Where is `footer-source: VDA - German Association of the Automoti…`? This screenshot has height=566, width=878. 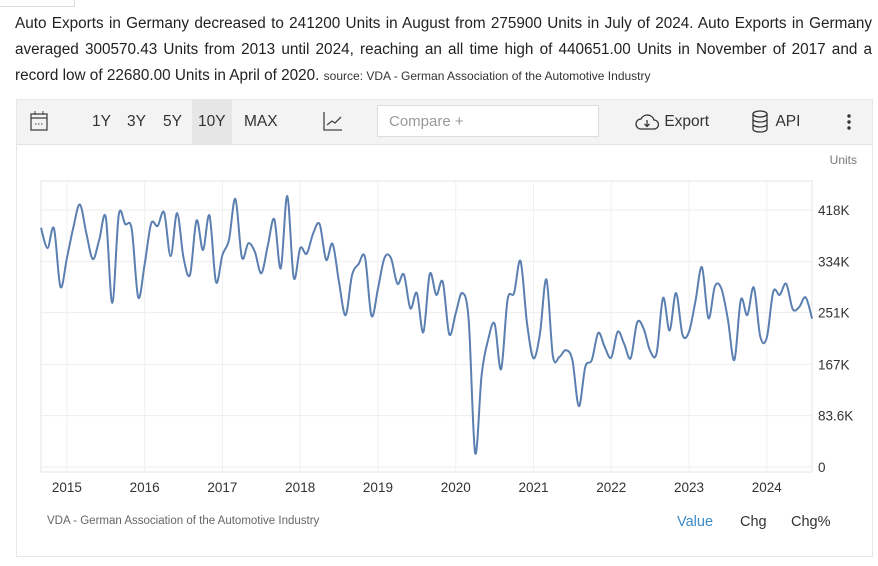
footer-source: VDA - German Association of the Automoti… is located at coordinates (183, 521).